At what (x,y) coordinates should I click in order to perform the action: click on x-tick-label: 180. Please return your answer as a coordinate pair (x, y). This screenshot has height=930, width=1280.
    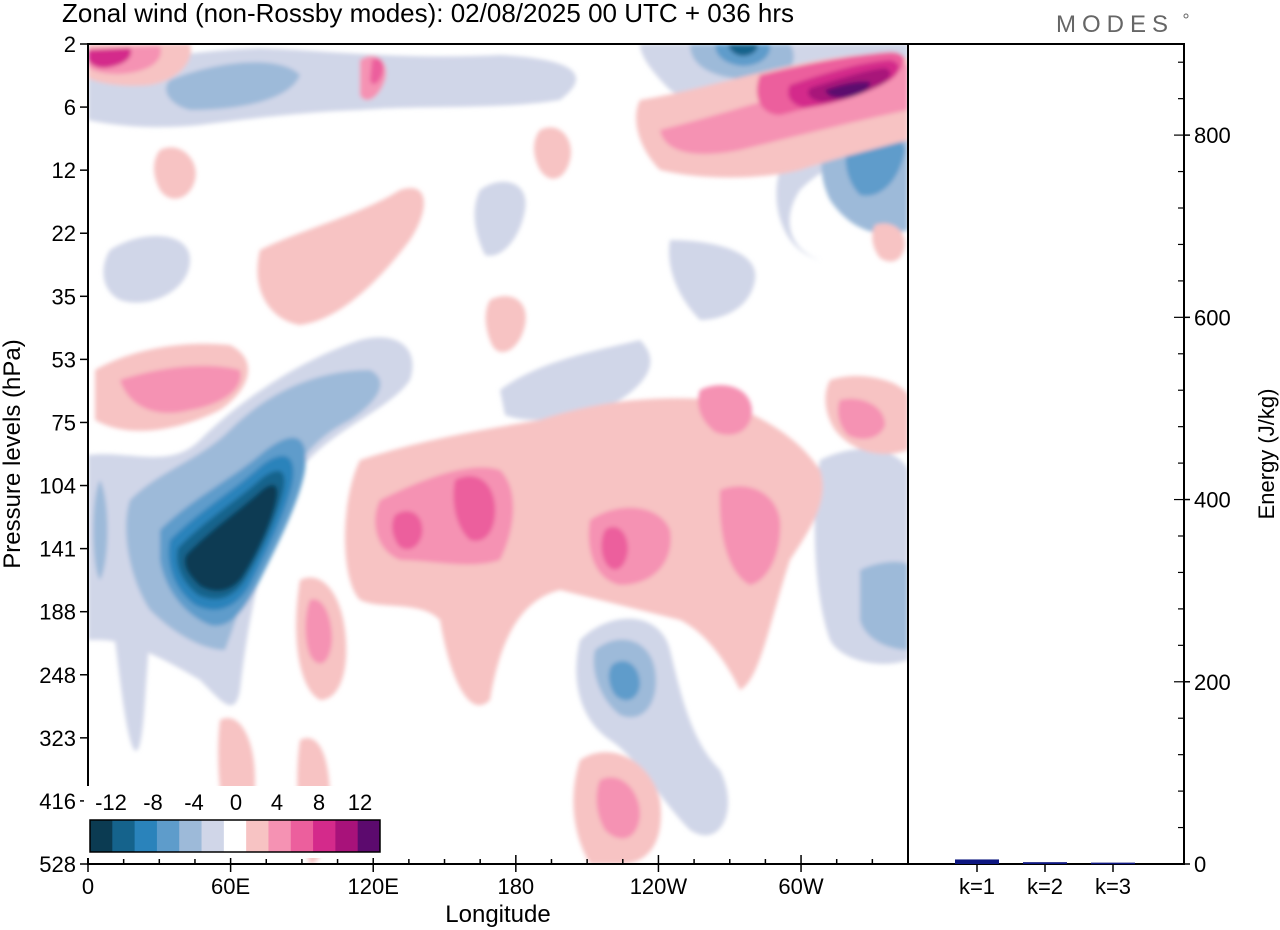
    Looking at the image, I should click on (515, 886).